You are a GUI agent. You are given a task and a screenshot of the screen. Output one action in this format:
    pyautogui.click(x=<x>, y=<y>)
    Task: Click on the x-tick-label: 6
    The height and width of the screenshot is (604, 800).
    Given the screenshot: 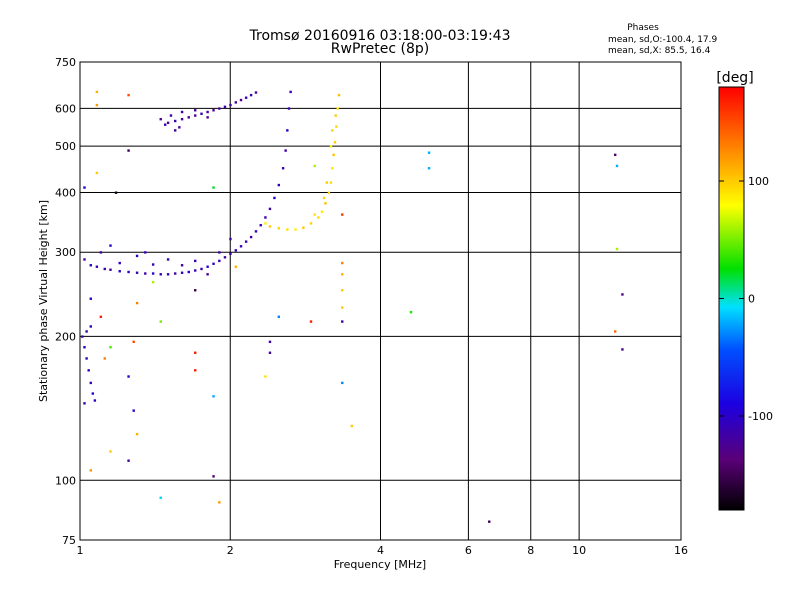 What is the action you would take?
    pyautogui.click(x=468, y=550)
    